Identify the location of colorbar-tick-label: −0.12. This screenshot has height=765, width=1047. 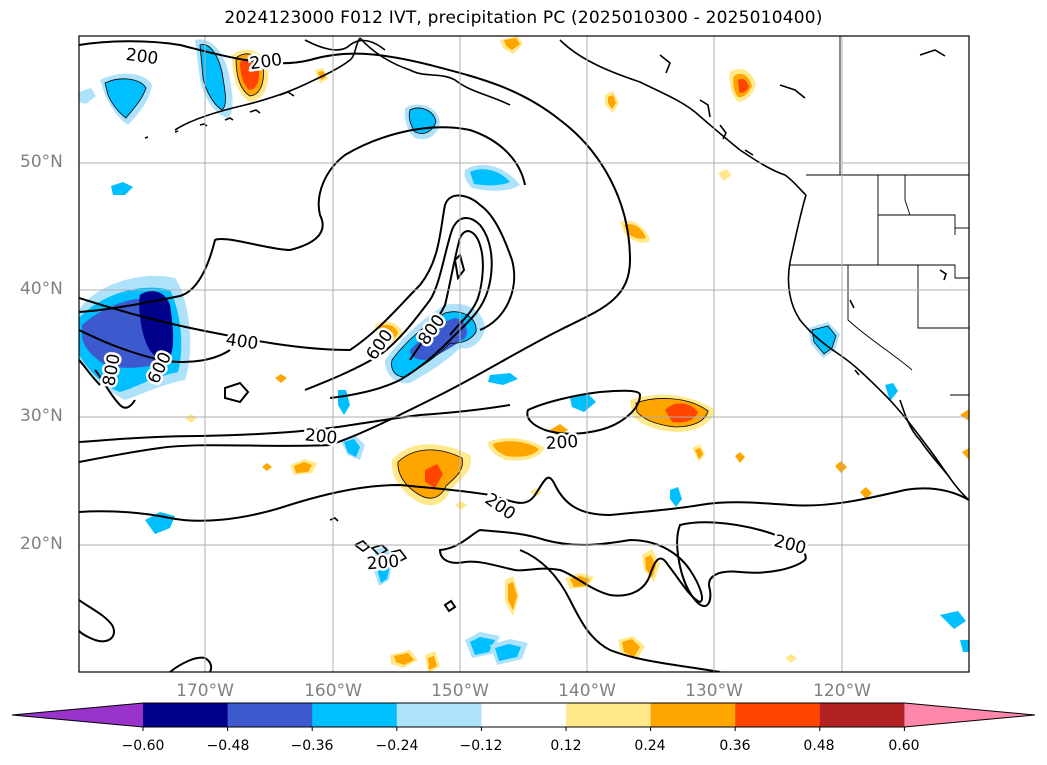
(481, 746).